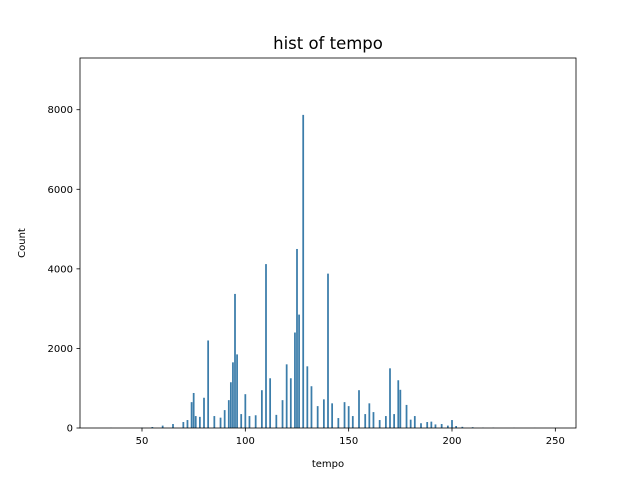  I want to click on chart-title: hist of tempo, so click(328, 43).